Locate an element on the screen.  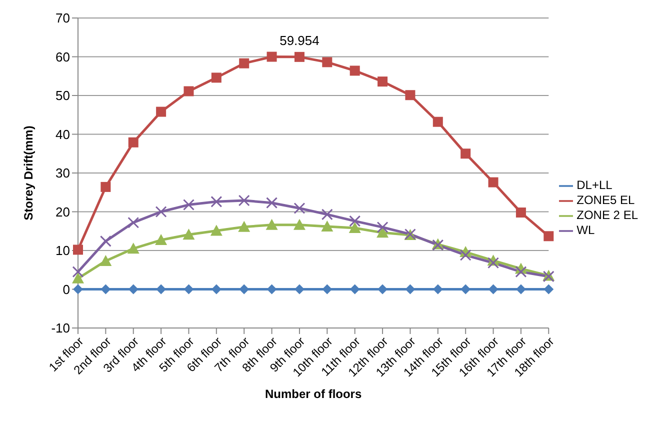
y-tick-label: 50 is located at coordinates (63, 96).